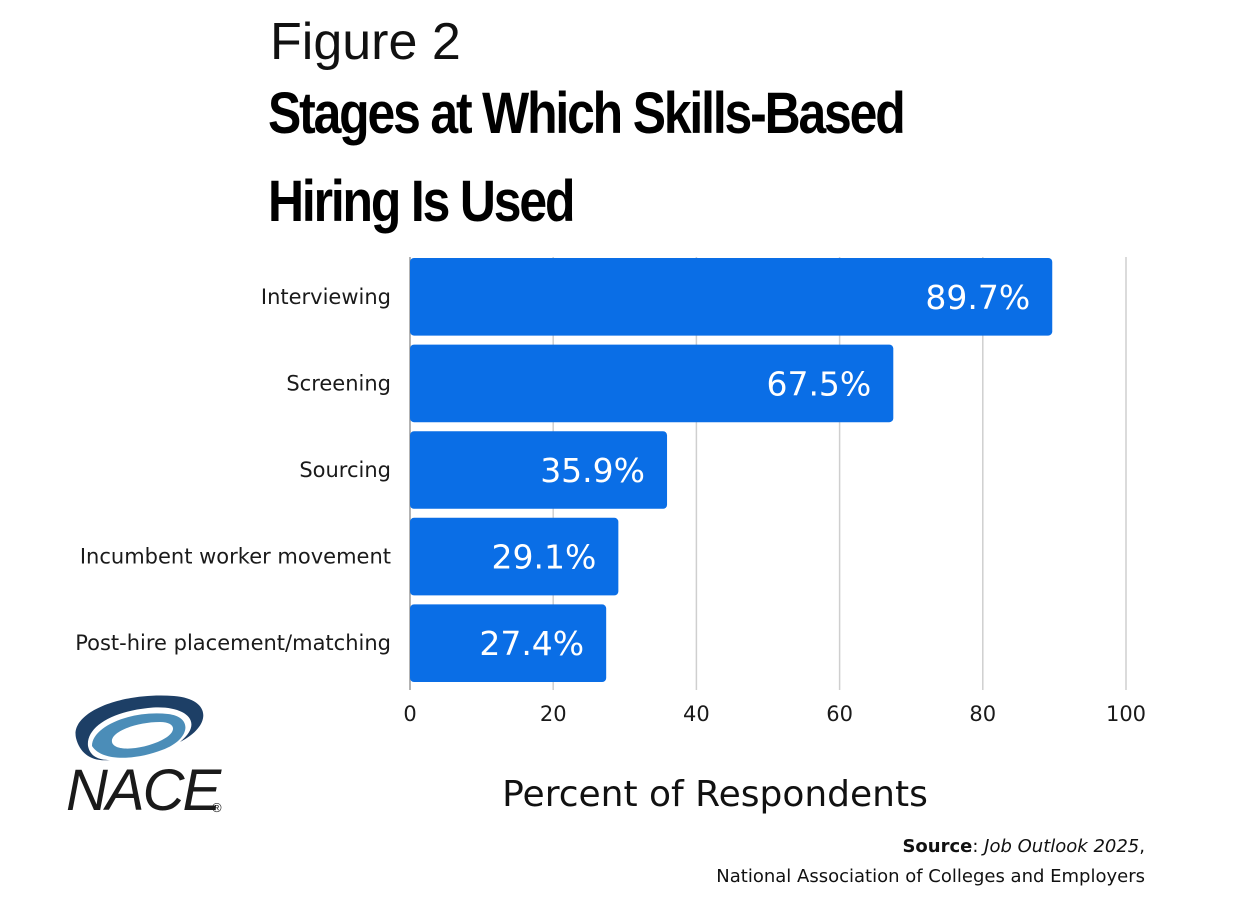 This screenshot has height=909, width=1241. I want to click on nace-logo: NACE ®, so click(145, 757).